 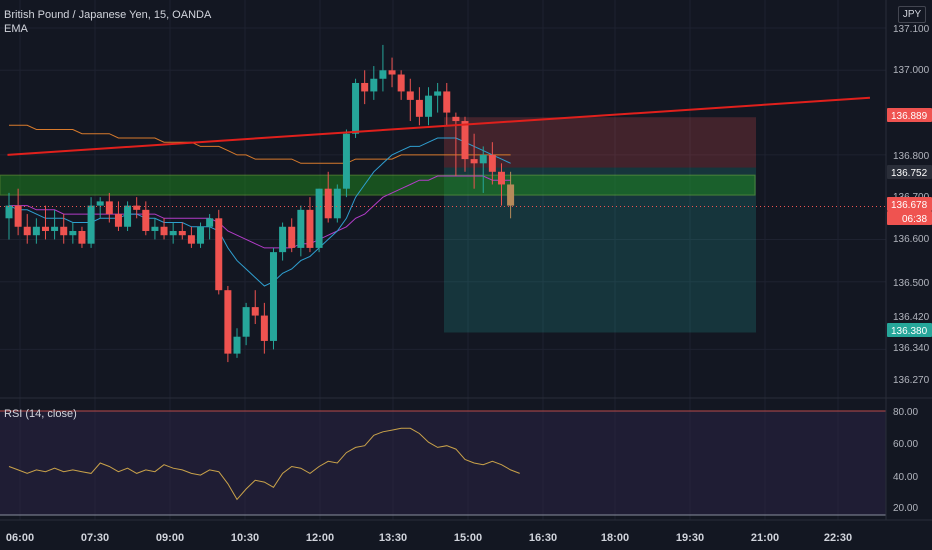 What do you see at coordinates (911, 239) in the screenshot?
I see `price-tick-label: 136.600` at bounding box center [911, 239].